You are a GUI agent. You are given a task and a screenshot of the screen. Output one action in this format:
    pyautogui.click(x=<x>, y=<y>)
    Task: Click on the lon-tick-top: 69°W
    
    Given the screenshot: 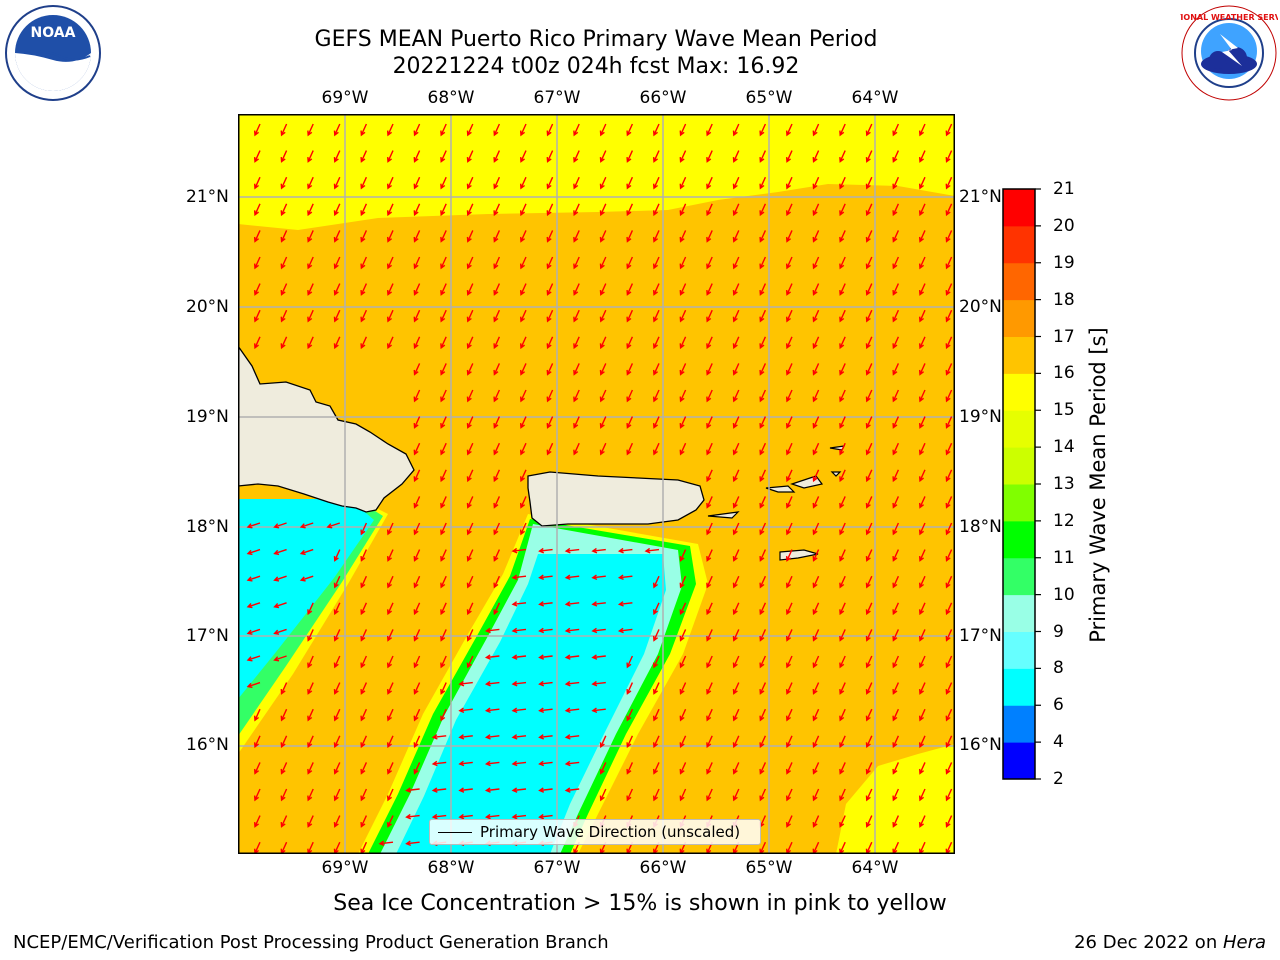 What is the action you would take?
    pyautogui.click(x=345, y=98)
    